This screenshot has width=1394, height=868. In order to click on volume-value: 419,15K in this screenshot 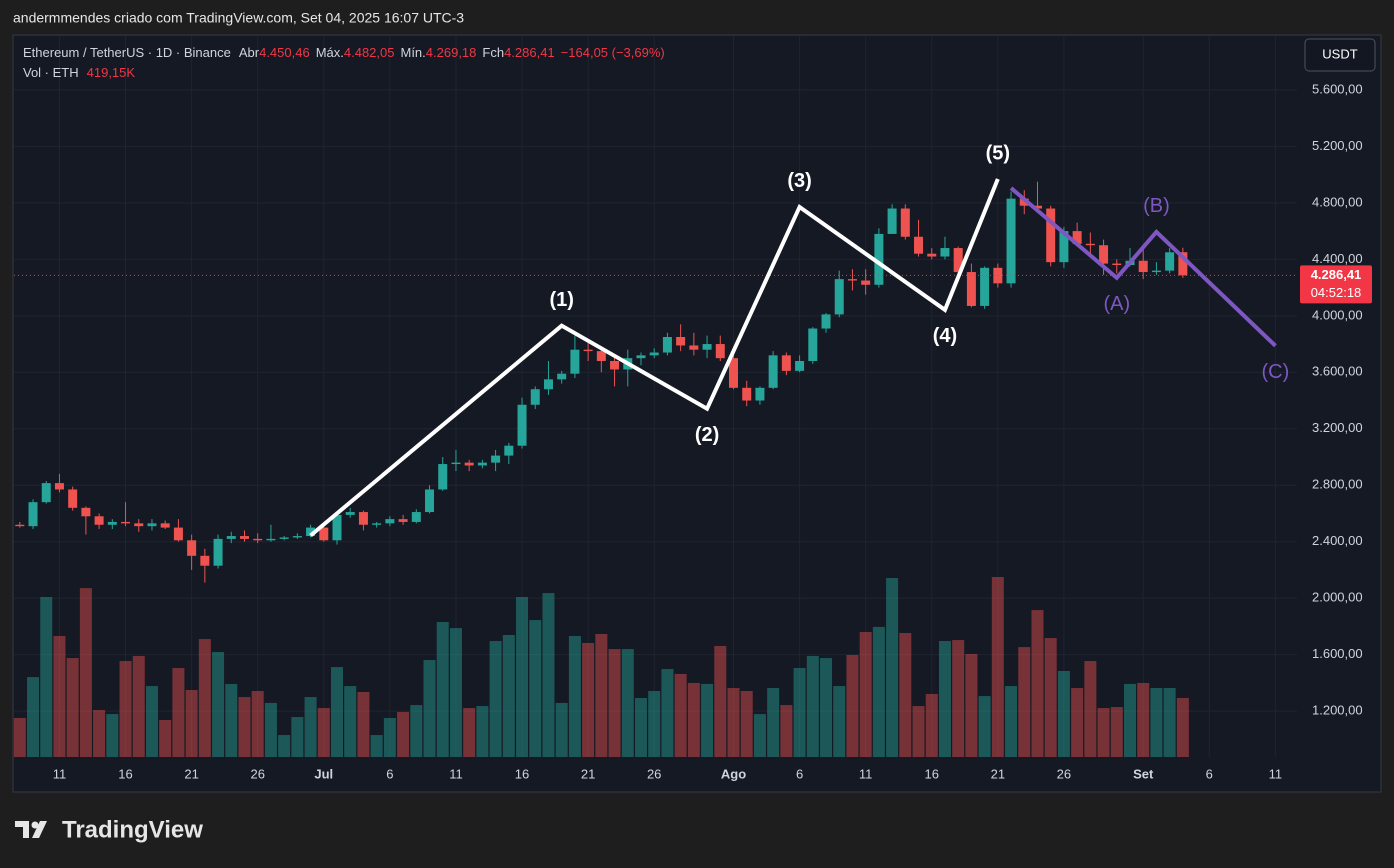, I will do `click(111, 72)`.